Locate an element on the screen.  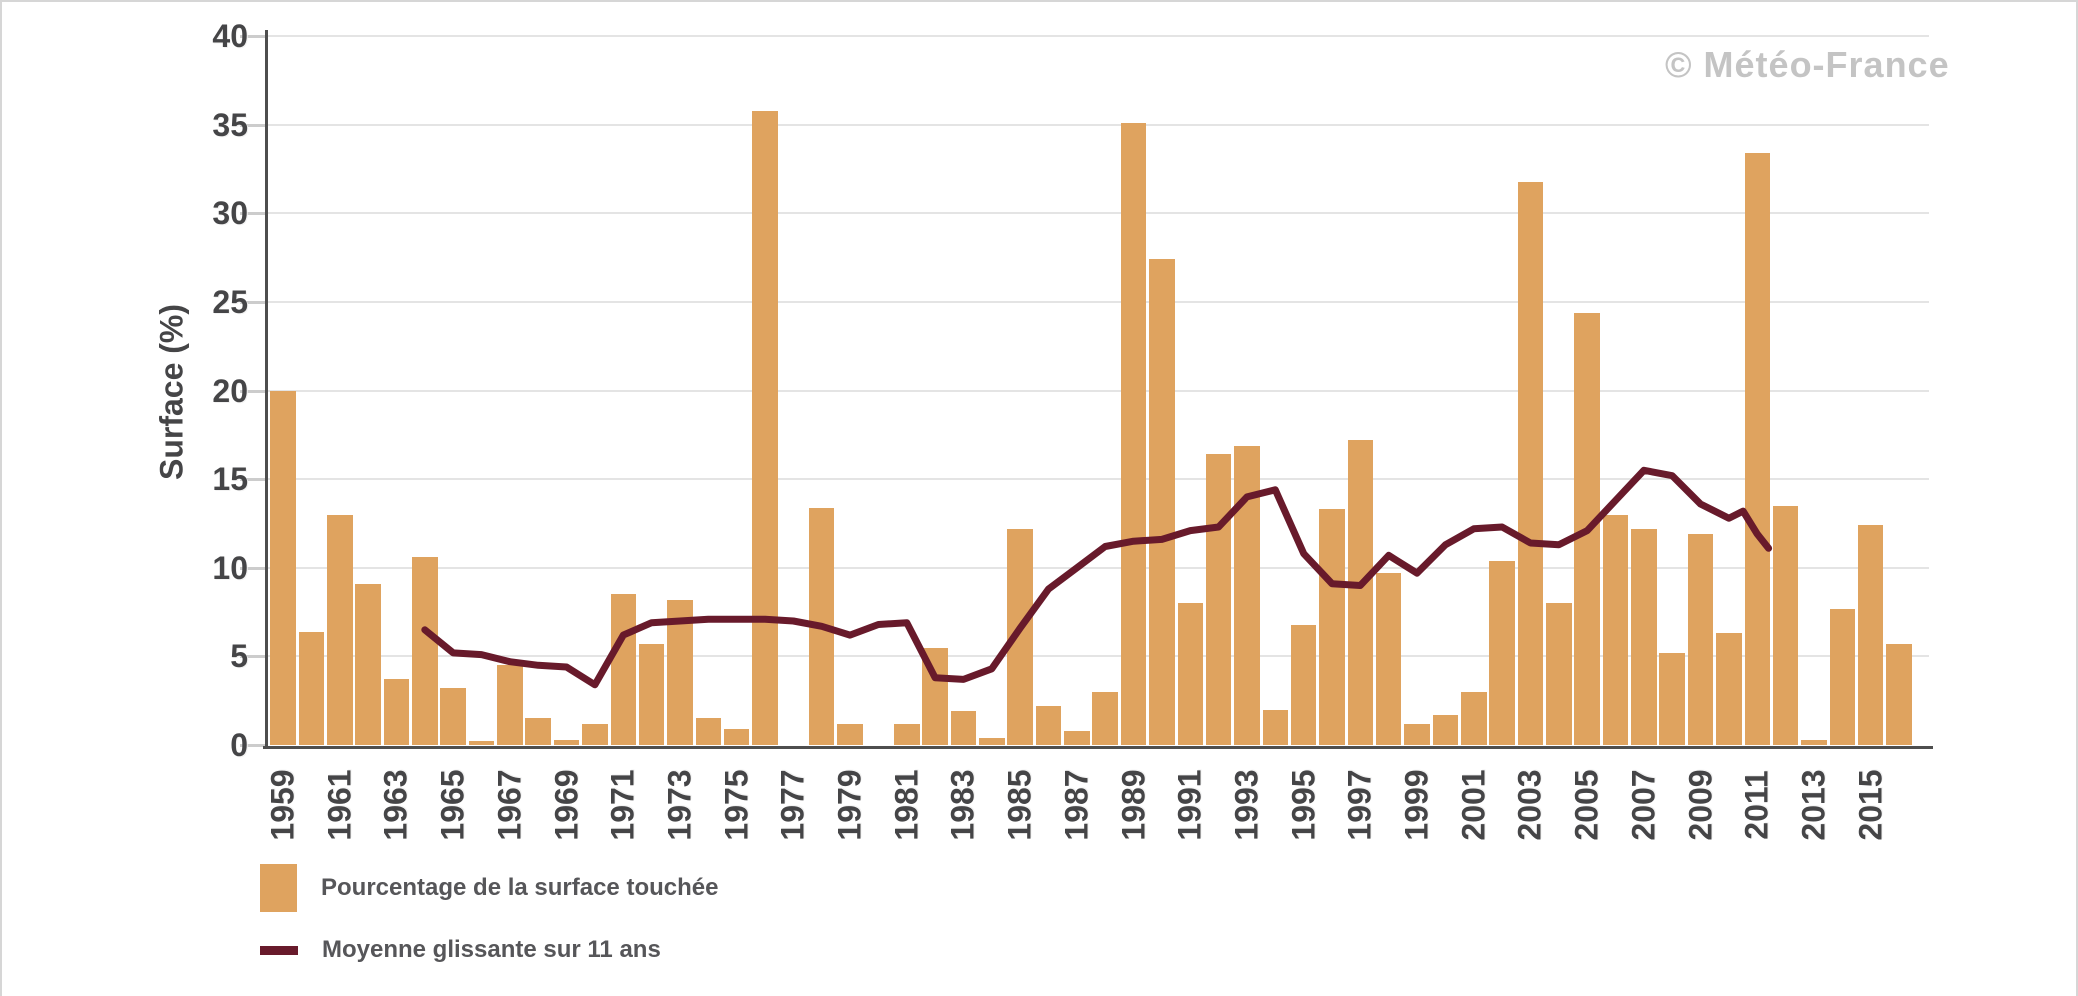
x-tick-label-1965: 1965 is located at coordinates (452, 805).